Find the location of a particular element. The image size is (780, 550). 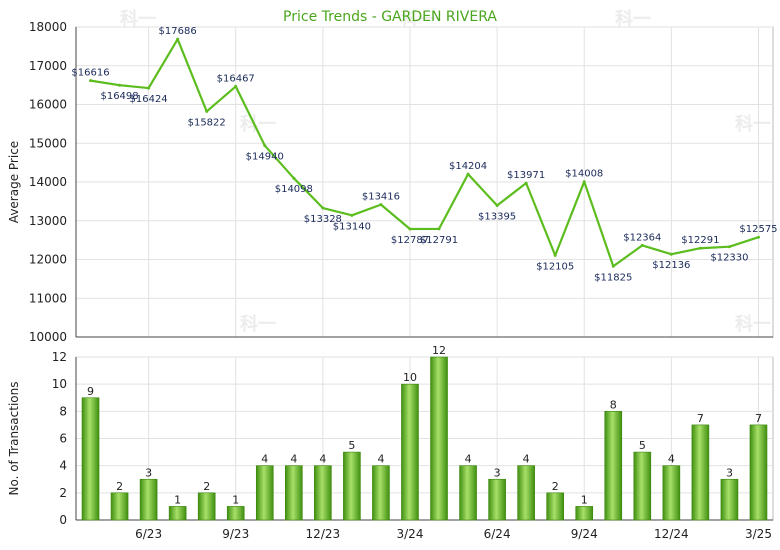

price-point-label: $14204 is located at coordinates (468, 166).